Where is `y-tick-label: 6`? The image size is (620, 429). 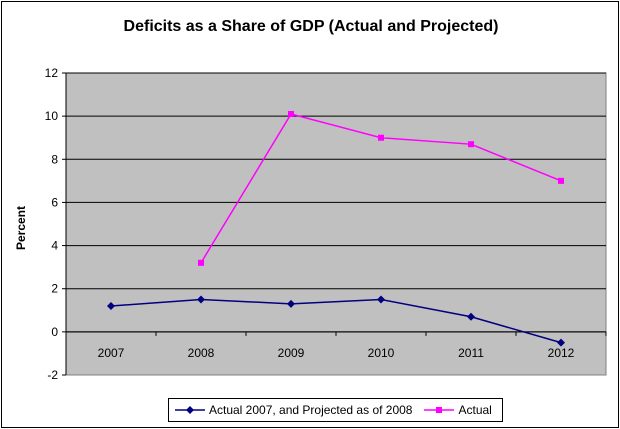
y-tick-label: 6 is located at coordinates (54, 202).